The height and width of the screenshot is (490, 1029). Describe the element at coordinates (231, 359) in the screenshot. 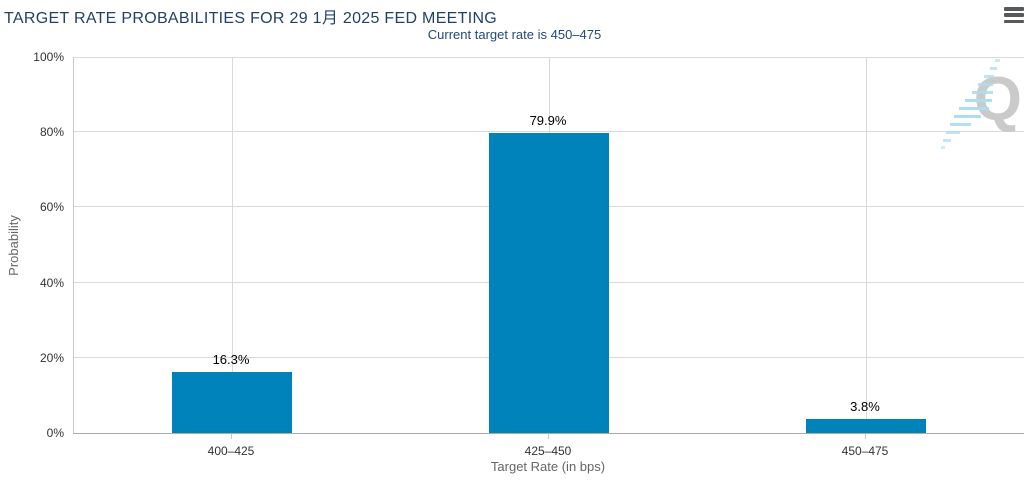

I see `bar-value-label: 16.3%` at that location.